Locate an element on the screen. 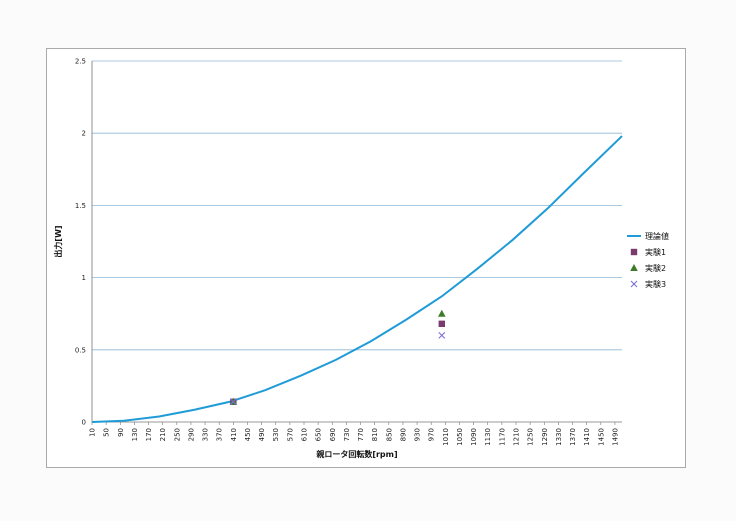  y-tick-label-0: 0 is located at coordinates (84, 423).